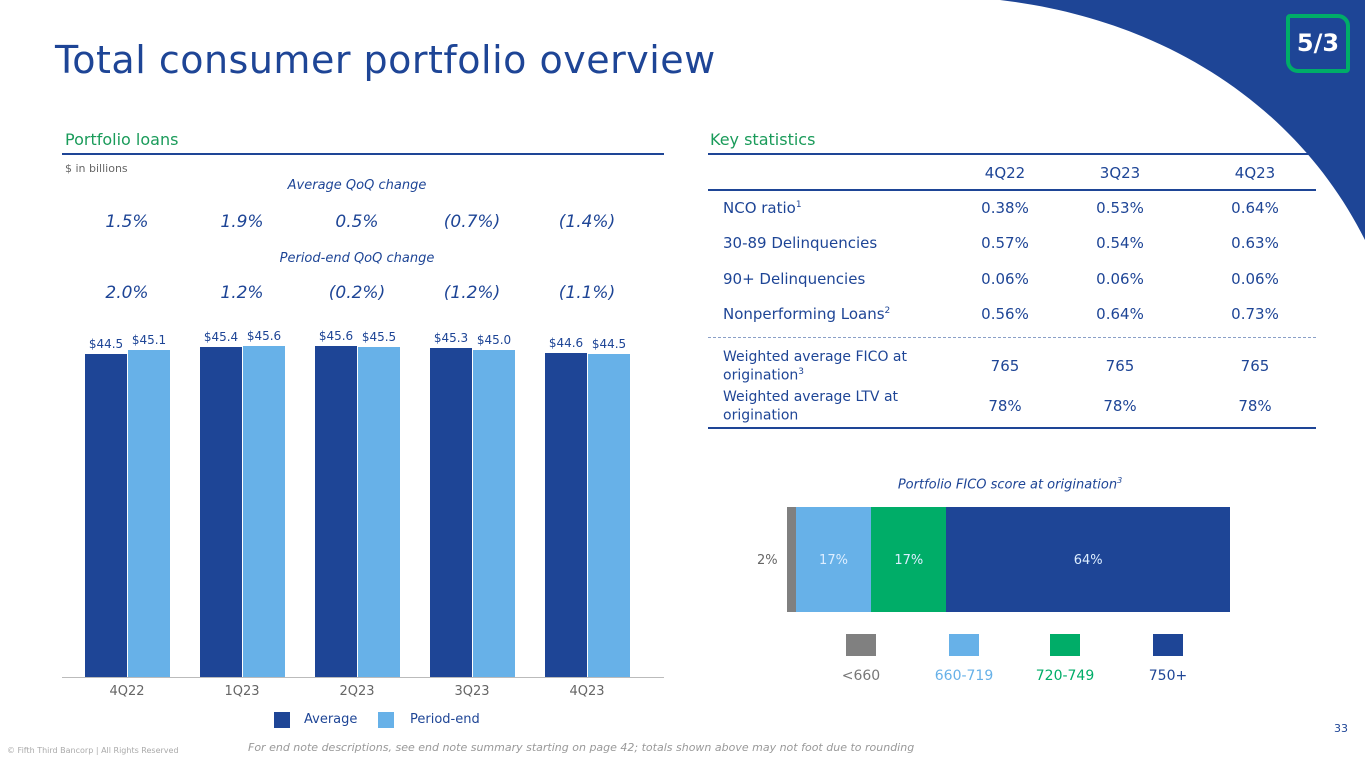 Image resolution: width=1365 pixels, height=768 pixels. What do you see at coordinates (282, 720) in the screenshot?
I see `legend-average-swatch` at bounding box center [282, 720].